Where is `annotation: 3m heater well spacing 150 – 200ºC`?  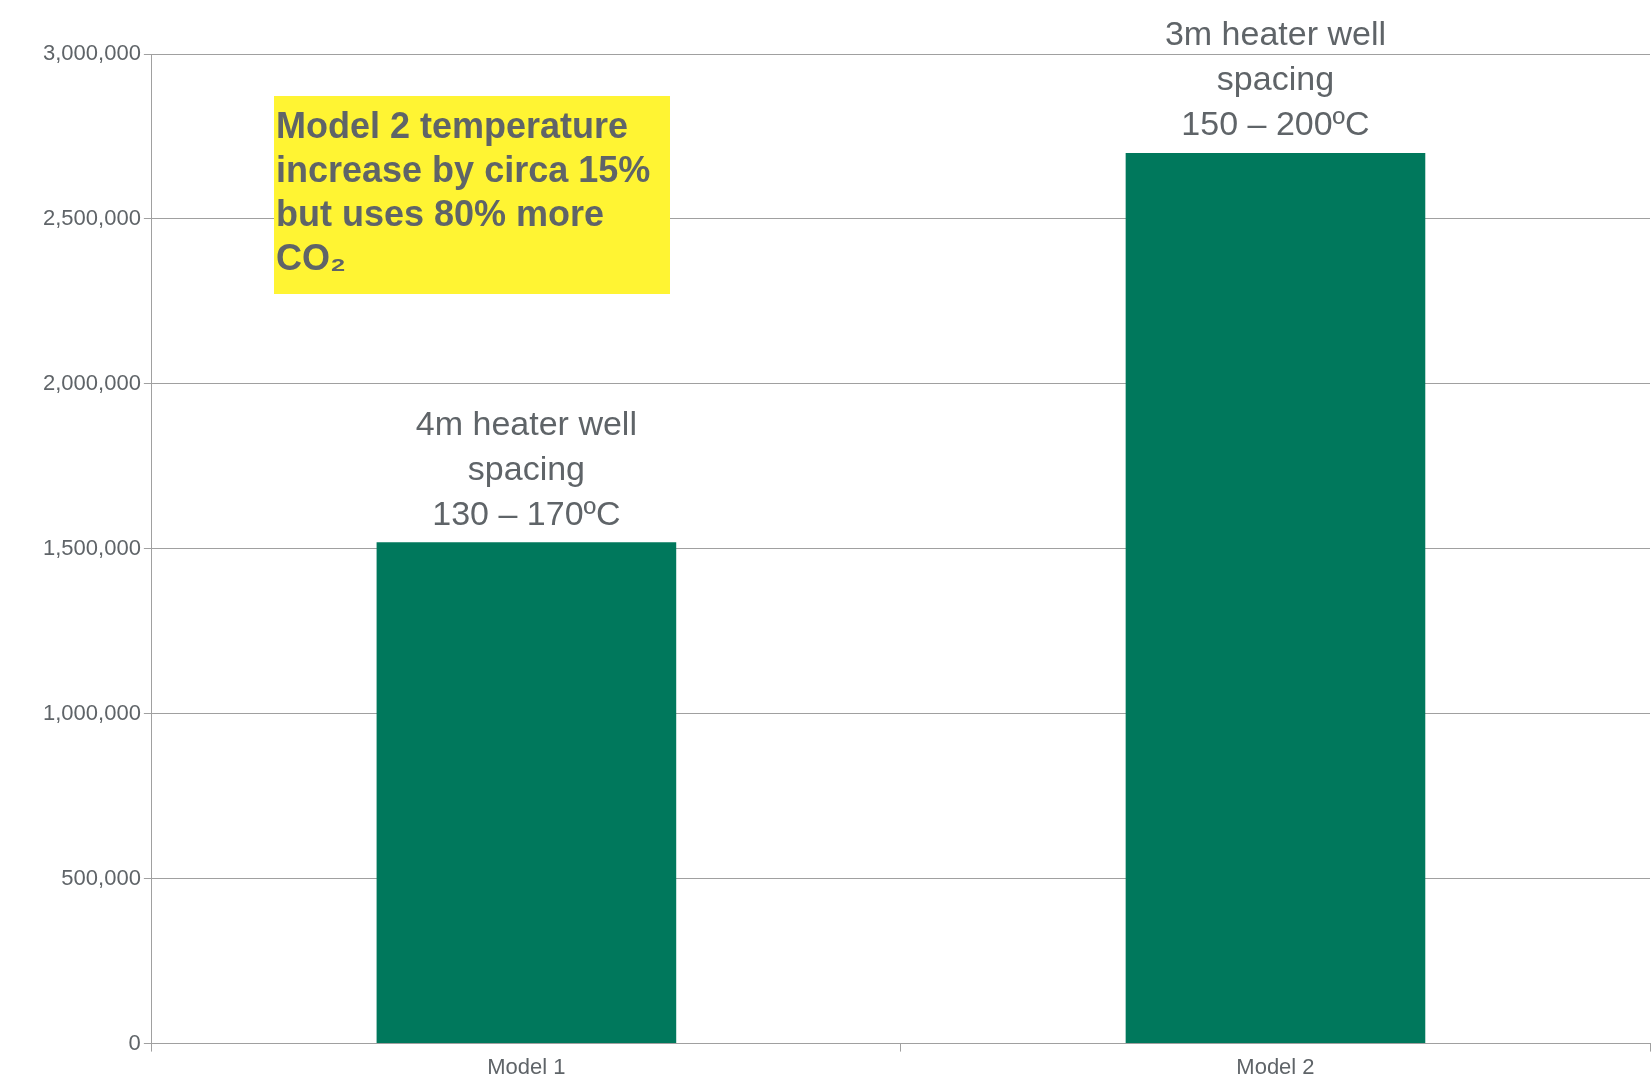
annotation: 3m heater well spacing 150 – 200ºC is located at coordinates (1275, 78).